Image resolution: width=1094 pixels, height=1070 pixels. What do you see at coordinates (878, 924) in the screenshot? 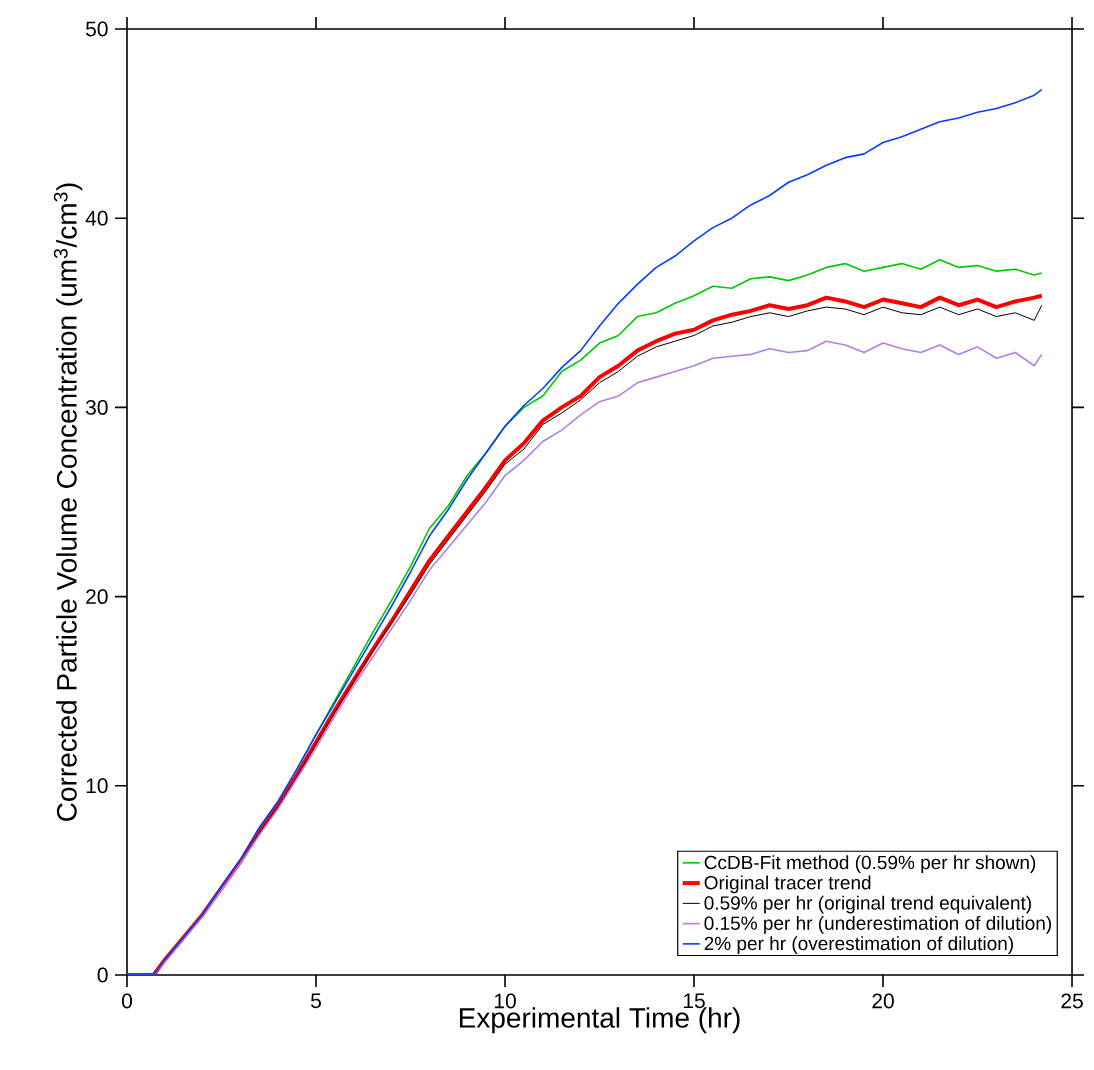
I see `legend-label: 0.15% per hr (underestimation of dilution)` at bounding box center [878, 924].